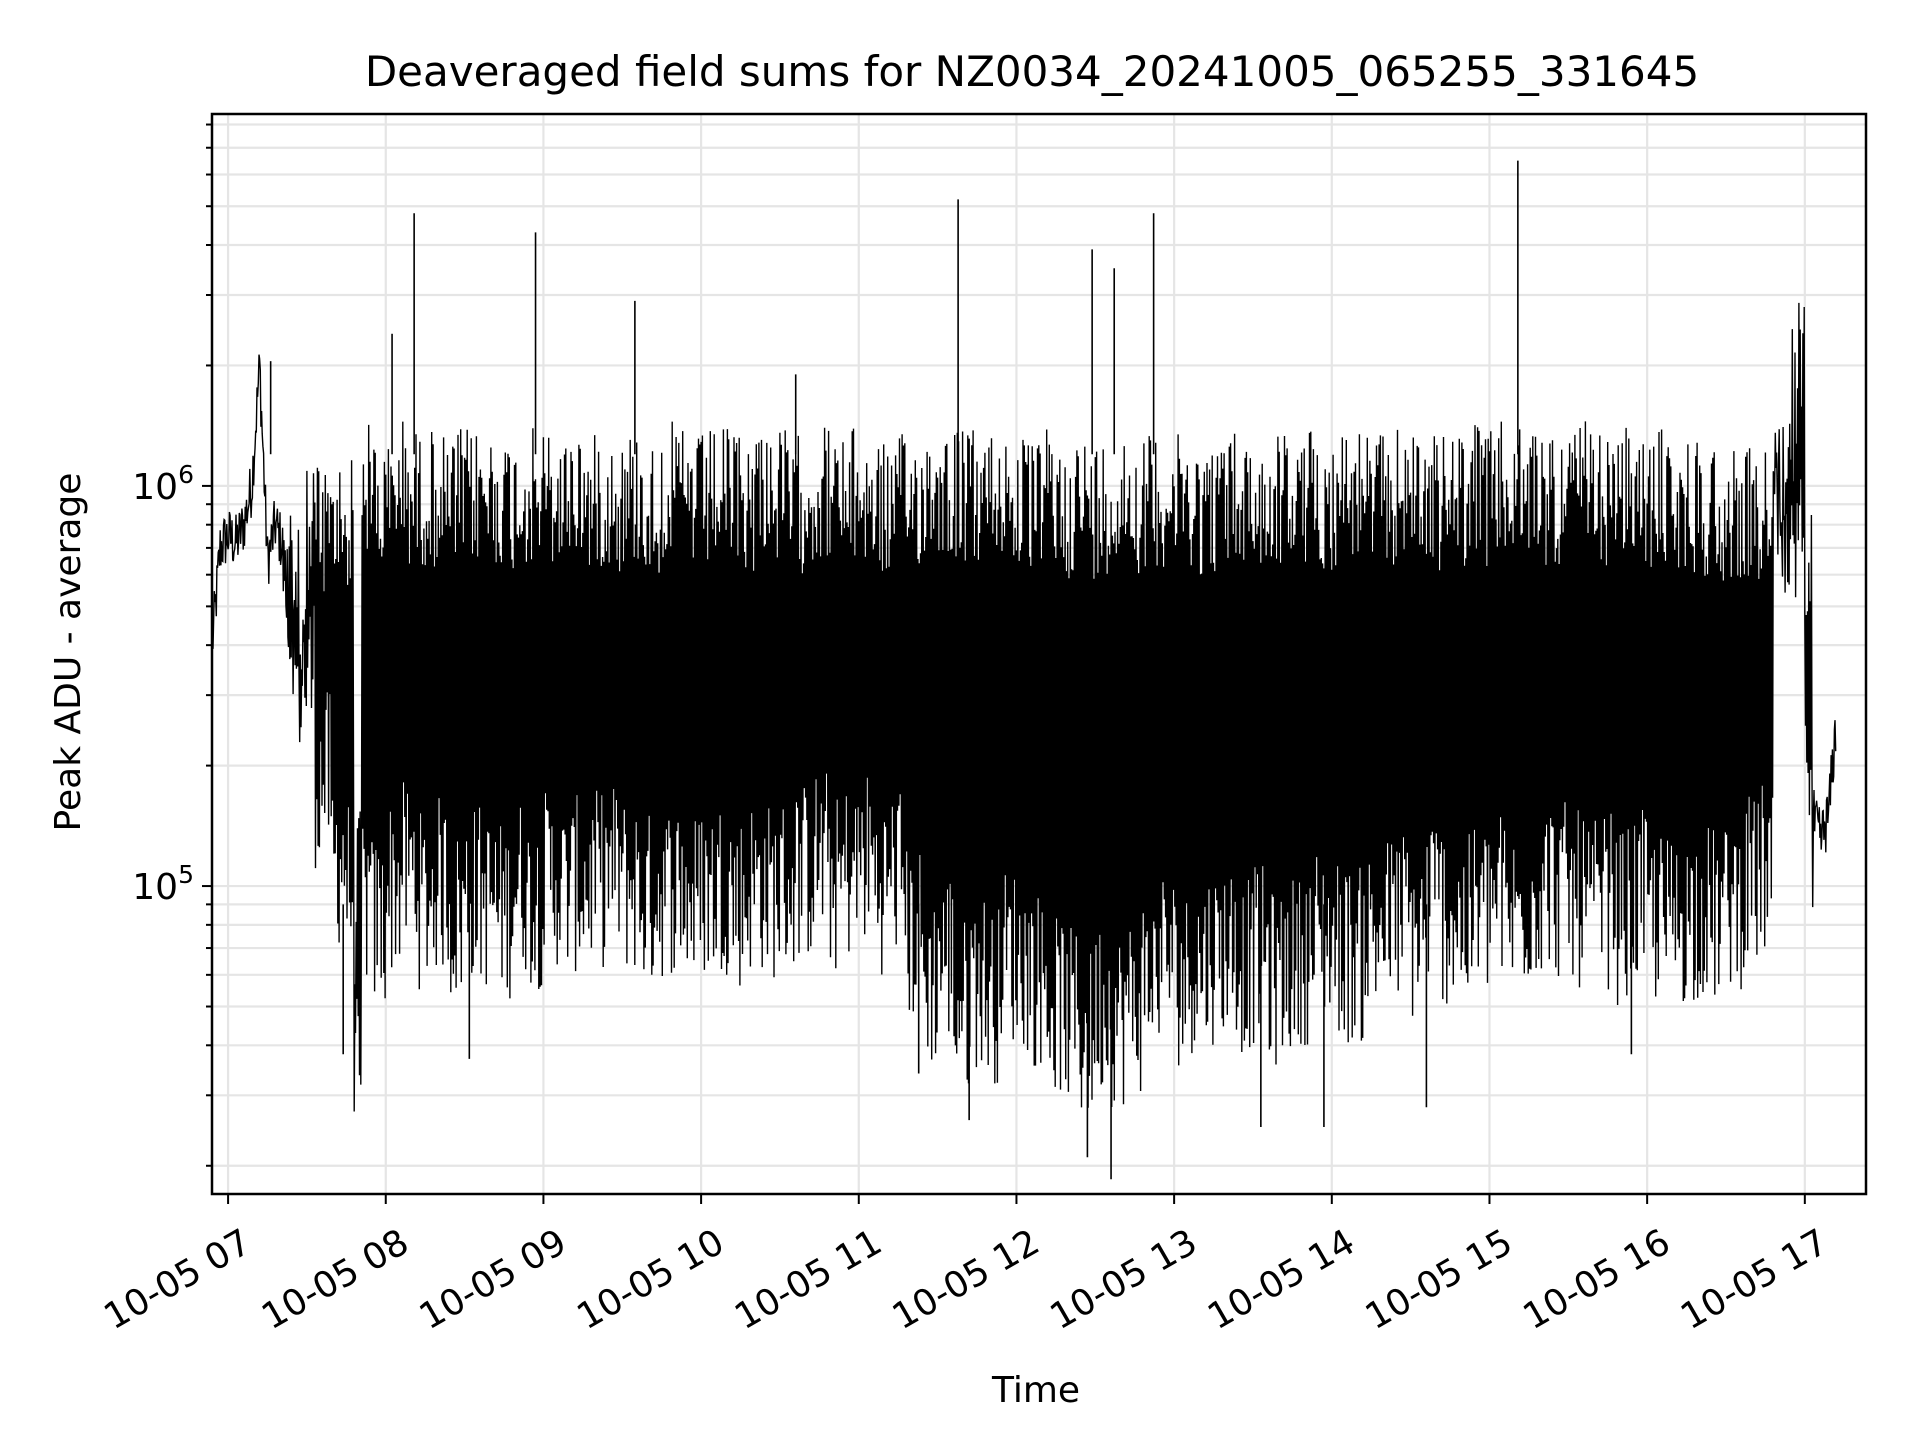  What do you see at coordinates (68, 652) in the screenshot?
I see `y-axis-label: Peak ADU - average` at bounding box center [68, 652].